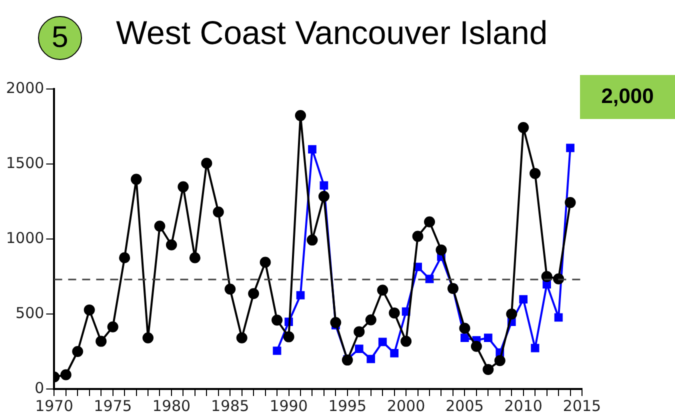  I want to click on x-tick-label: 2005, so click(465, 405).